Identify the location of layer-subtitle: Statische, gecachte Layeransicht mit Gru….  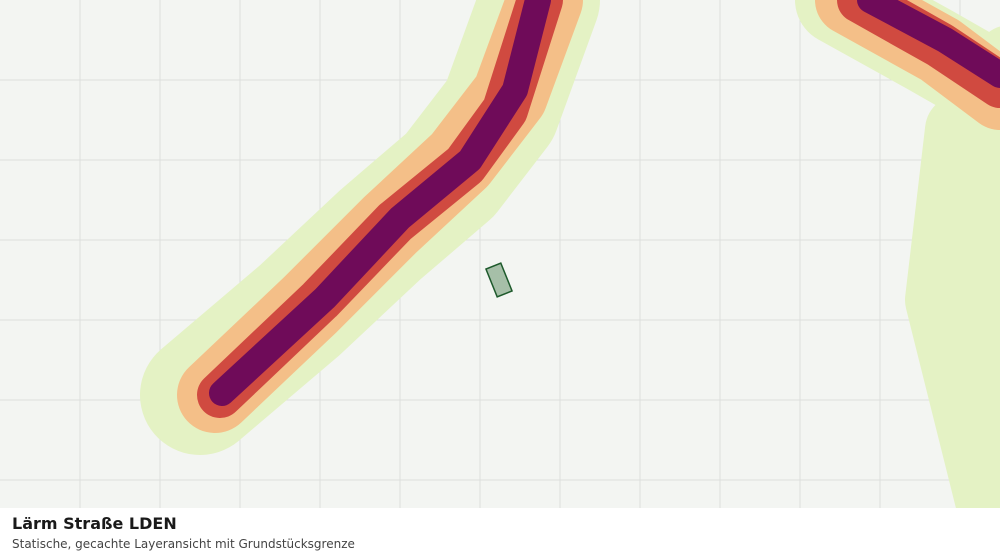
(183, 544).